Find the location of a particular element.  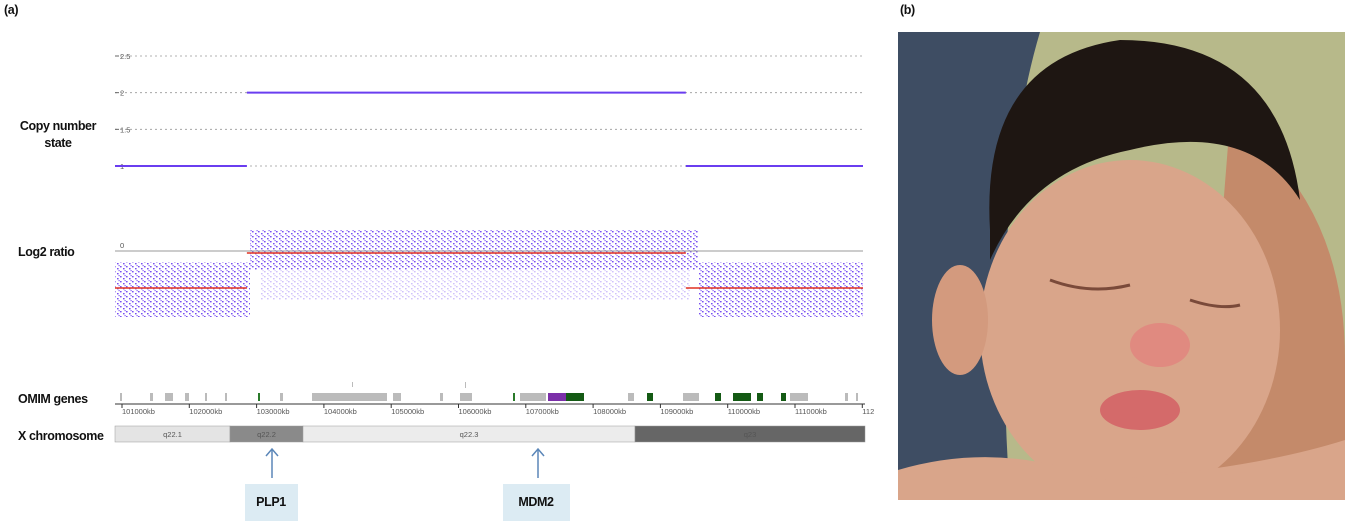

x-tick-label: 110000kb is located at coordinates (744, 411).